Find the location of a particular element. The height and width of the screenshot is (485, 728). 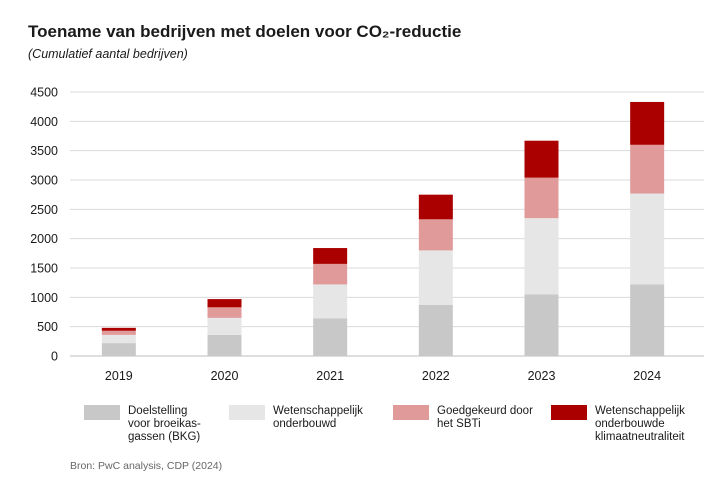

y-tick-label-2000: 2000 is located at coordinates (44, 239).